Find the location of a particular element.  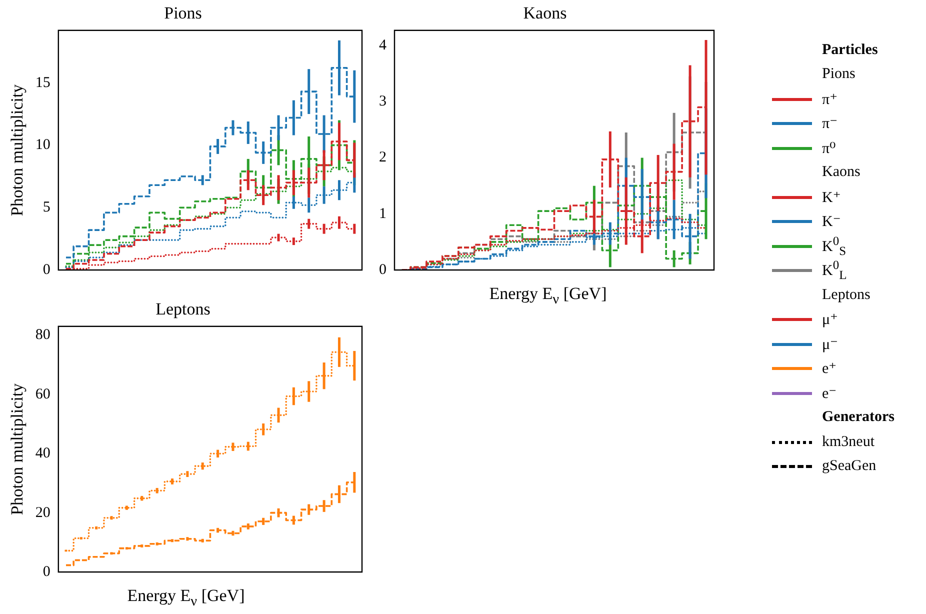

y-tick-label: 60 is located at coordinates (42, 394).